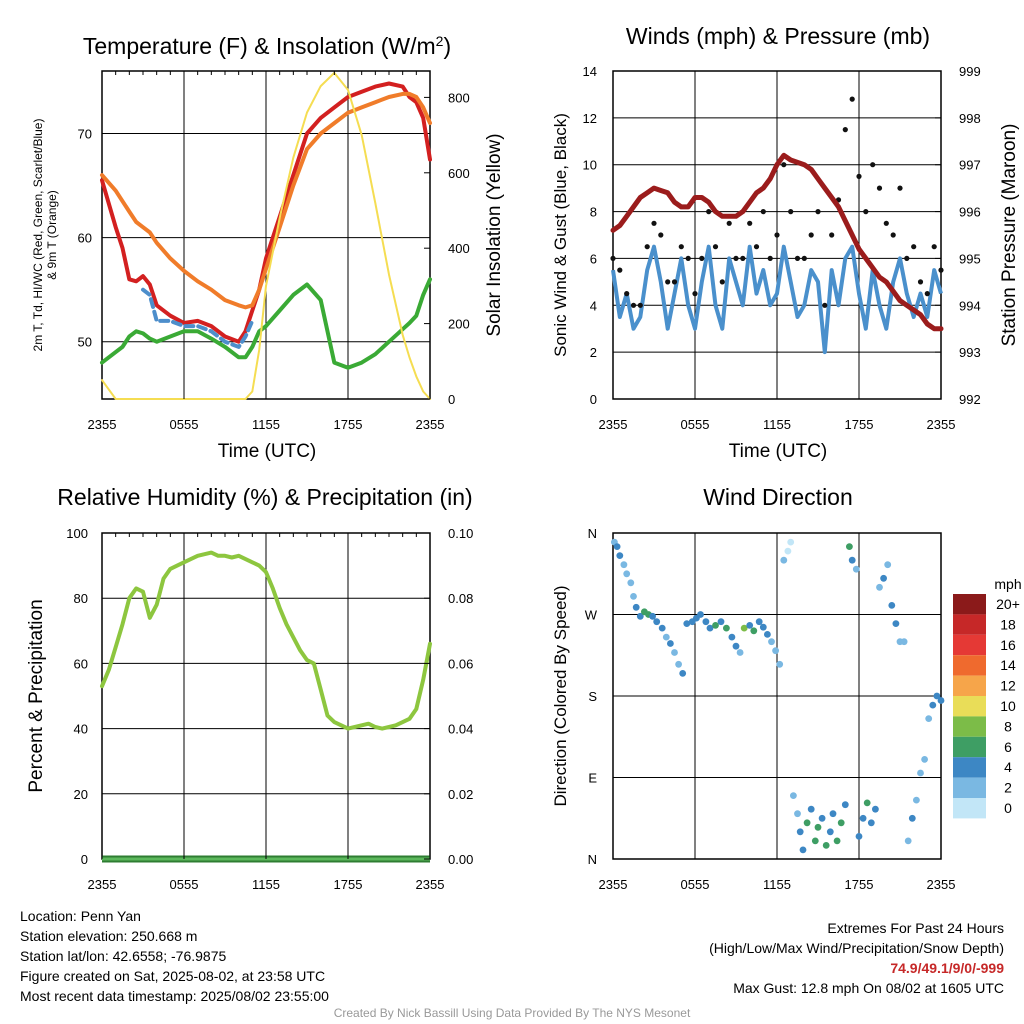 The image size is (1024, 1024). Describe the element at coordinates (460, 663) in the screenshot. I see `panel3-ytick-right-label: 0.06` at that location.